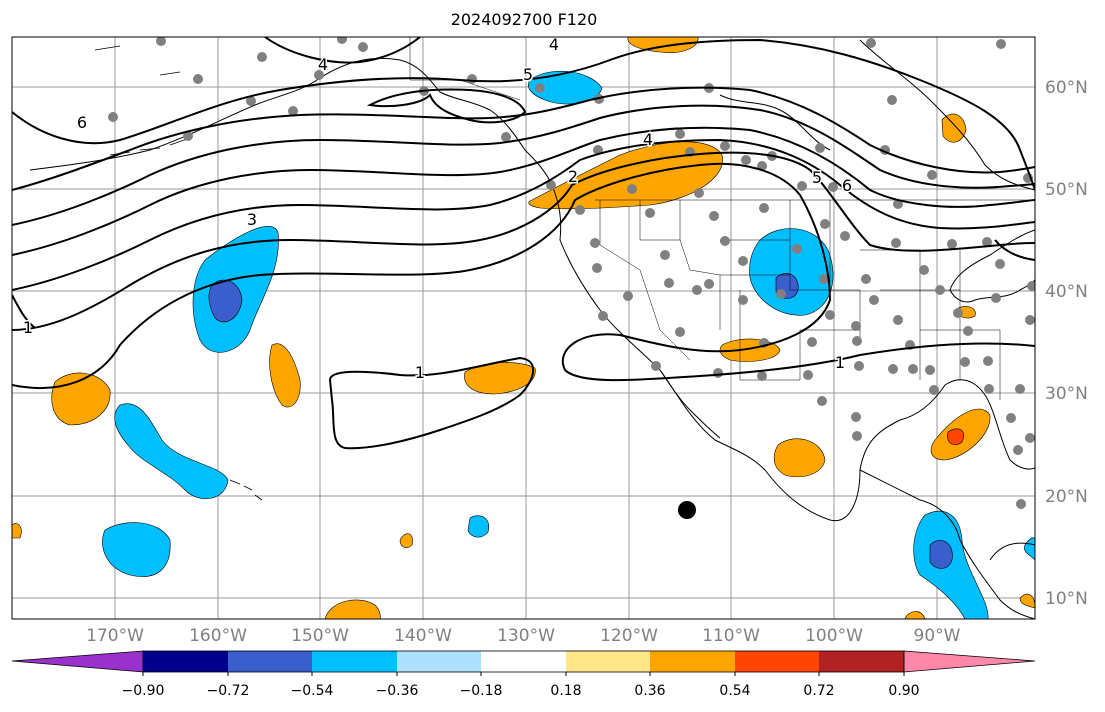 The height and width of the screenshot is (712, 1105). I want to click on lon-label: 170°W, so click(115, 636).